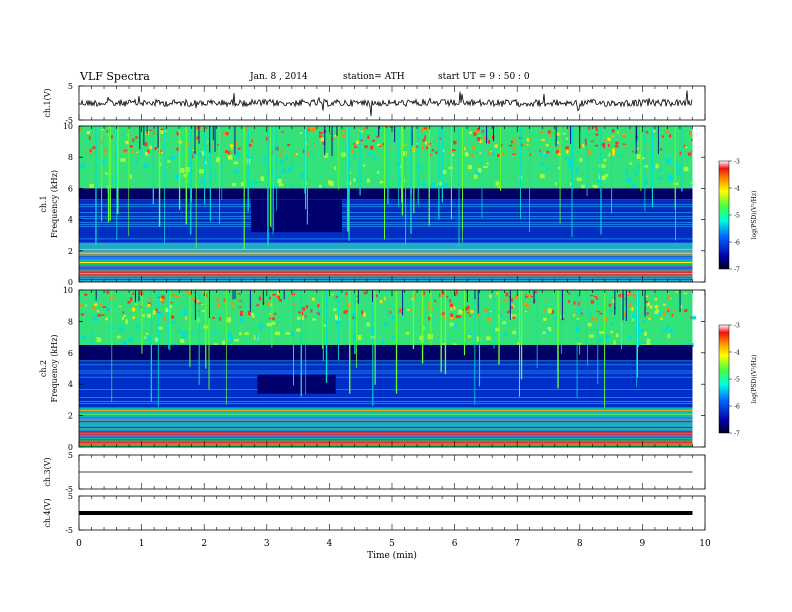 The image size is (792, 612). I want to click on panel-3-colorbar-tick-label: -7, so click(737, 434).